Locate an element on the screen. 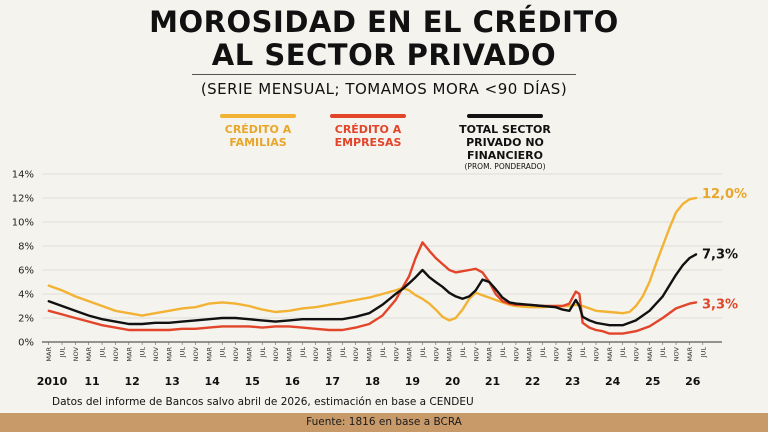 This screenshot has width=768, height=432. year-label: 26 is located at coordinates (693, 381).